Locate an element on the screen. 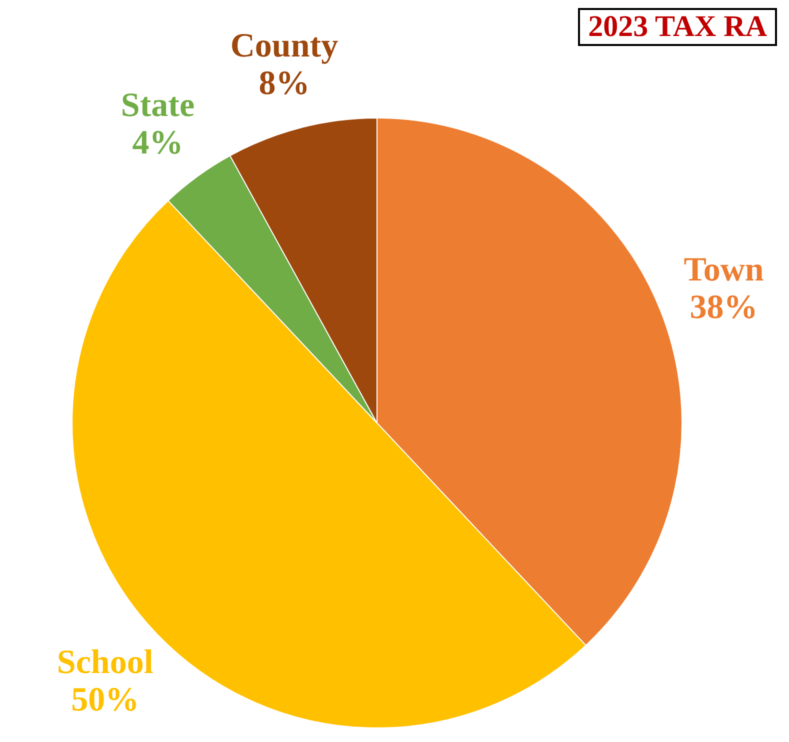 The height and width of the screenshot is (742, 789). data-label: 8% is located at coordinates (284, 83).